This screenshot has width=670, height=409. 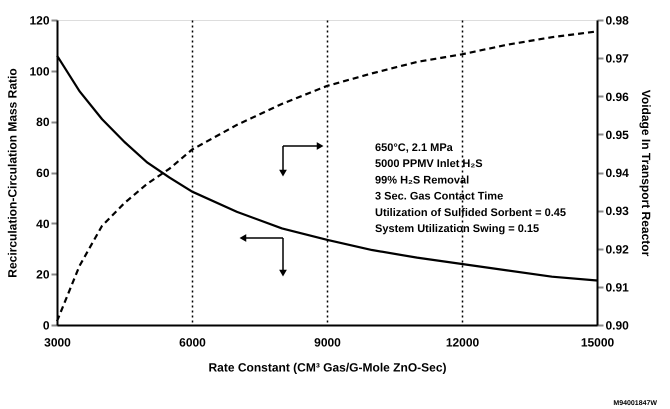 What do you see at coordinates (43, 122) in the screenshot?
I see `y-tick-label: 80` at bounding box center [43, 122].